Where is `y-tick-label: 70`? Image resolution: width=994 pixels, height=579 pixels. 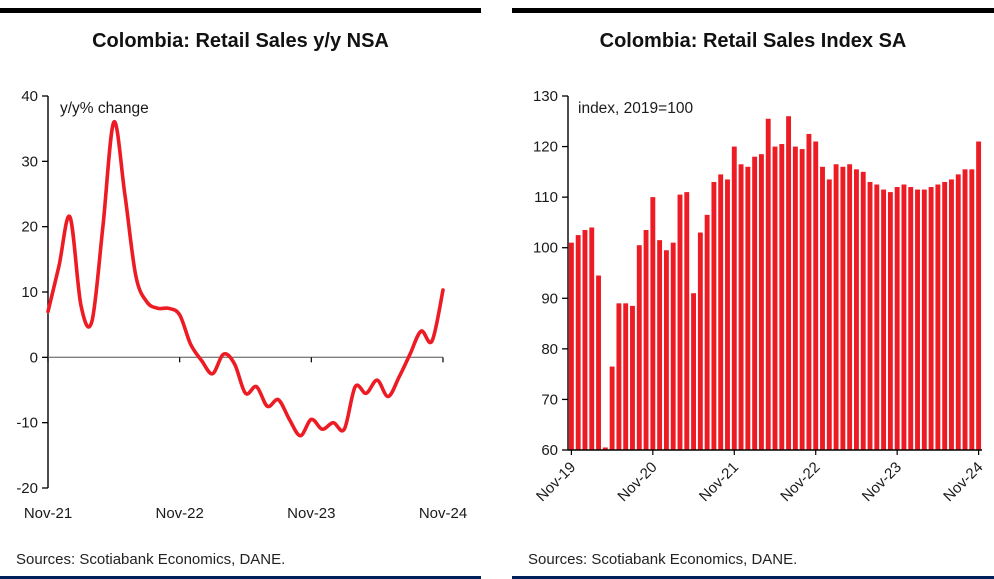
y-tick-label: 70 is located at coordinates (549, 399).